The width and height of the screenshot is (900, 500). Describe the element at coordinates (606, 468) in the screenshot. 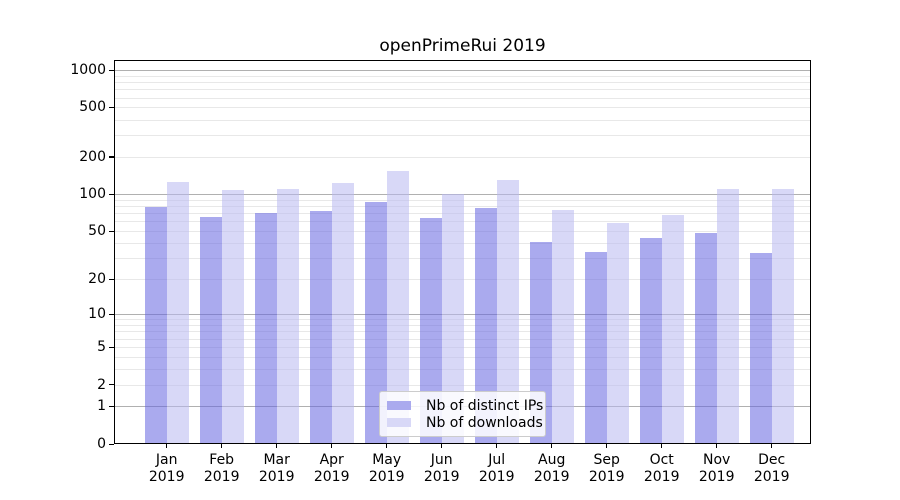

I see `x-tick-label-sep: Sep 2019` at that location.